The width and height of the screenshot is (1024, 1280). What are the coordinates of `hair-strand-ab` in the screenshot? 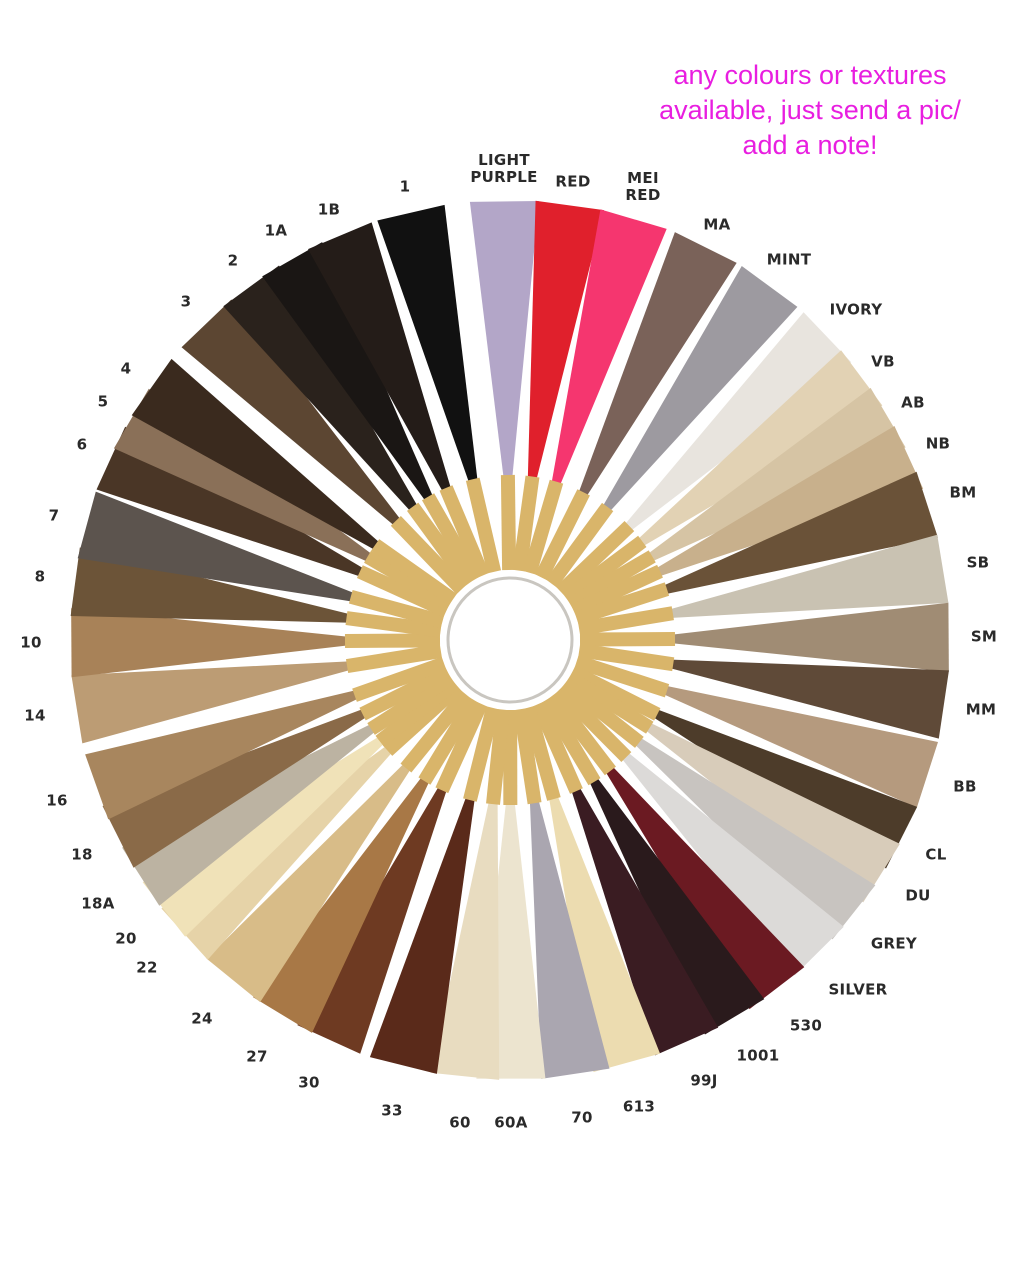 It's located at (771, 477).